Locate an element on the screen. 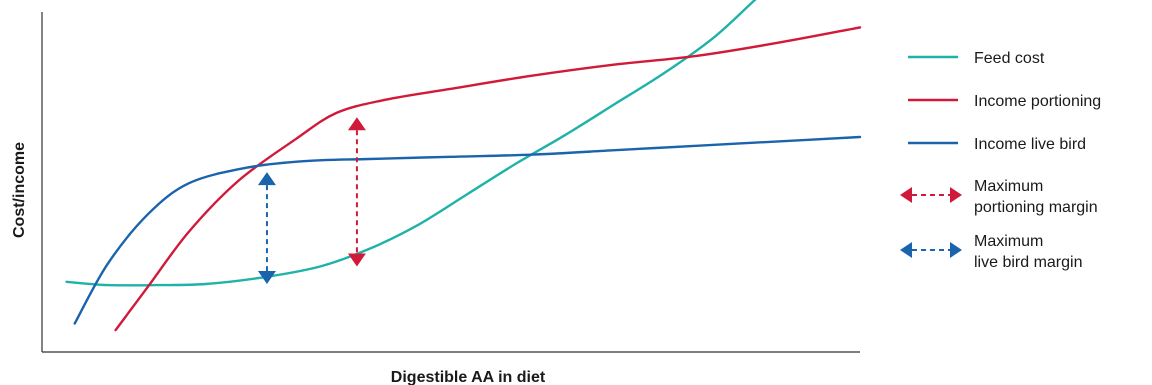 This screenshot has height=385, width=1152. annotation-maximum-portioning-margin-head-down is located at coordinates (356, 260).